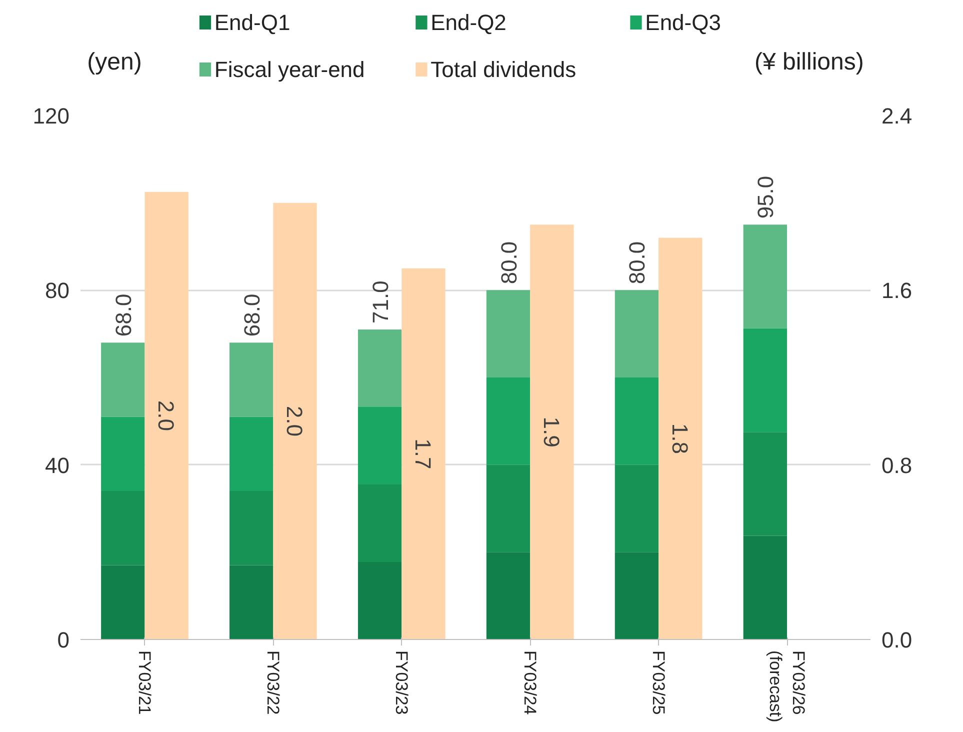  I want to click on y2-axis-title: (¥ billions), so click(809, 62).